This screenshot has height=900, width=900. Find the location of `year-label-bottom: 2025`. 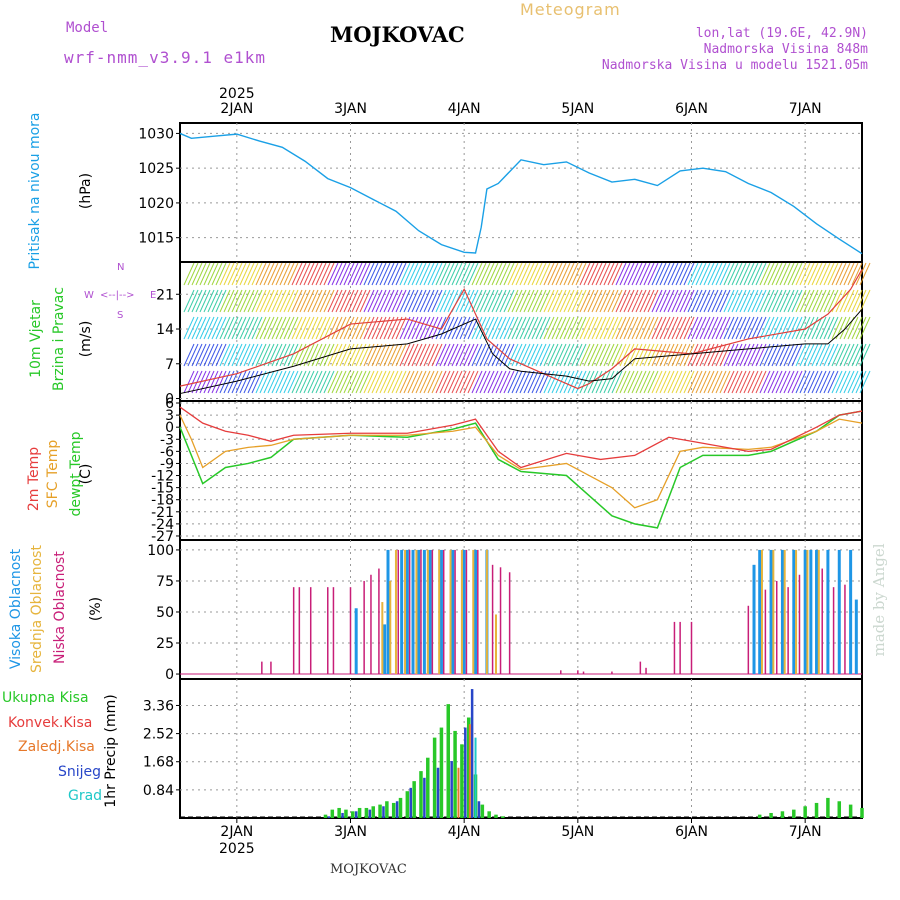

year-label-bottom: 2025 is located at coordinates (237, 849).